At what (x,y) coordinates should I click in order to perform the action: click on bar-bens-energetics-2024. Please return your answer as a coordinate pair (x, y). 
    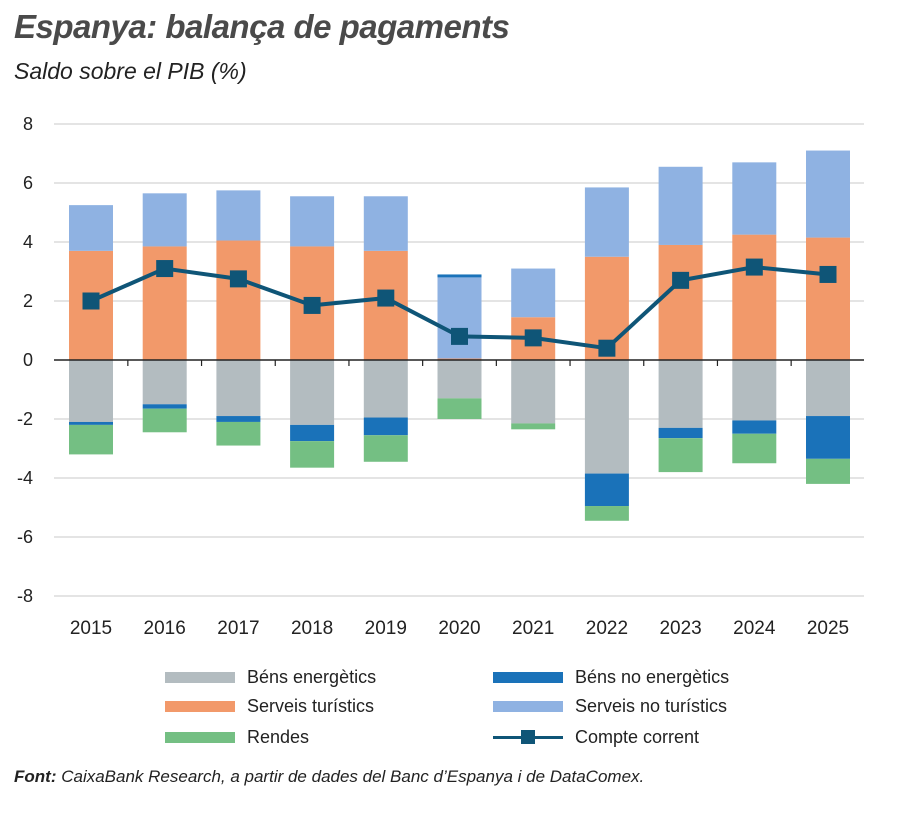
    Looking at the image, I should click on (754, 390).